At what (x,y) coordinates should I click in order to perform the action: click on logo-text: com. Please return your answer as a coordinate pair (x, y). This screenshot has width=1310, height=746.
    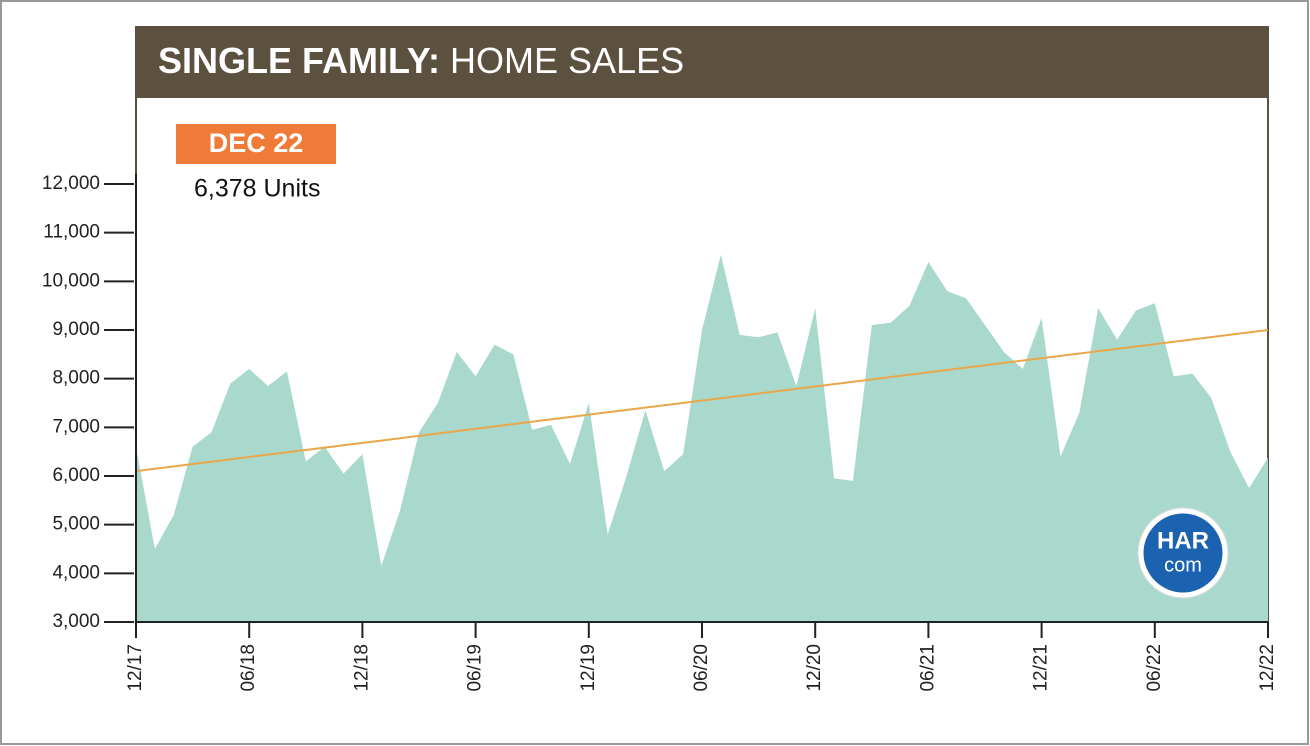
    Looking at the image, I should click on (1183, 565).